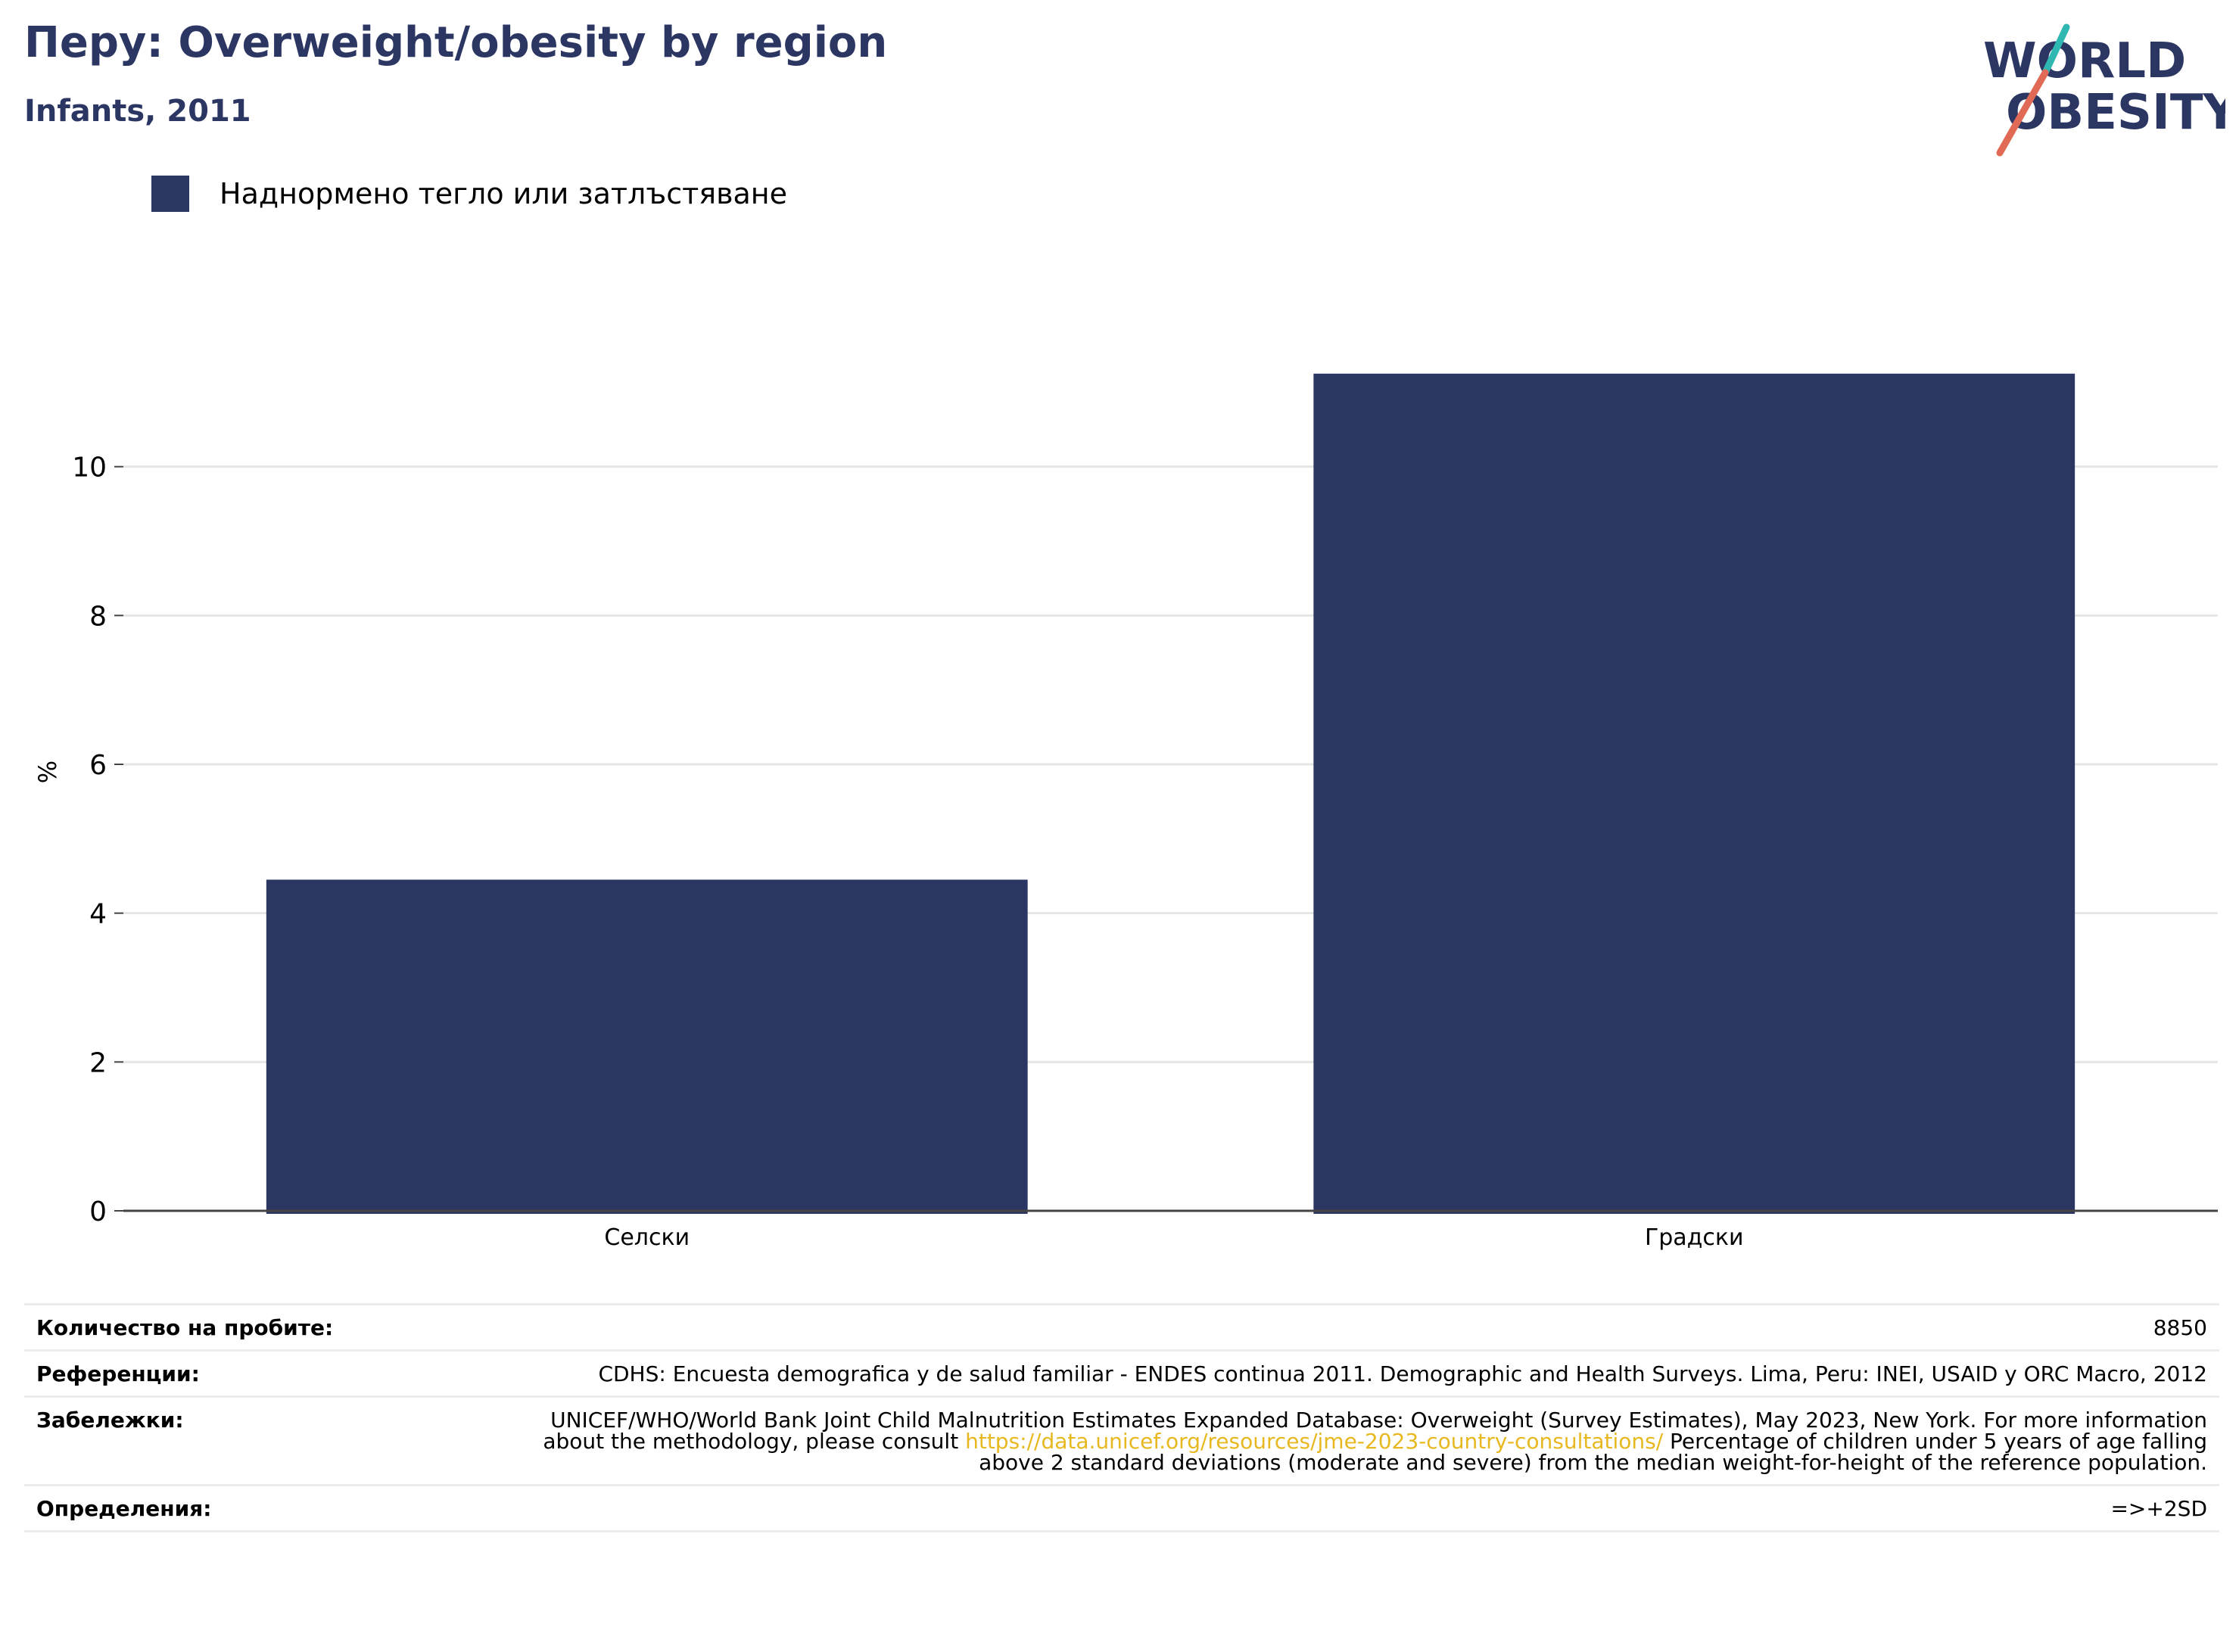 This screenshot has height=1652, width=2239. I want to click on logo-slash-red, so click(2023, 113).